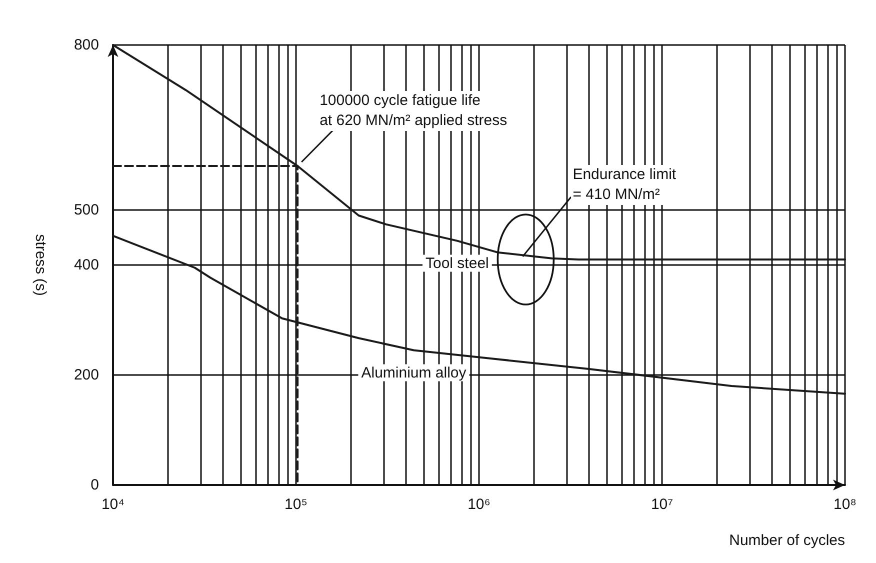  What do you see at coordinates (40, 265) in the screenshot?
I see `y-axis-title: stress (s)` at bounding box center [40, 265].